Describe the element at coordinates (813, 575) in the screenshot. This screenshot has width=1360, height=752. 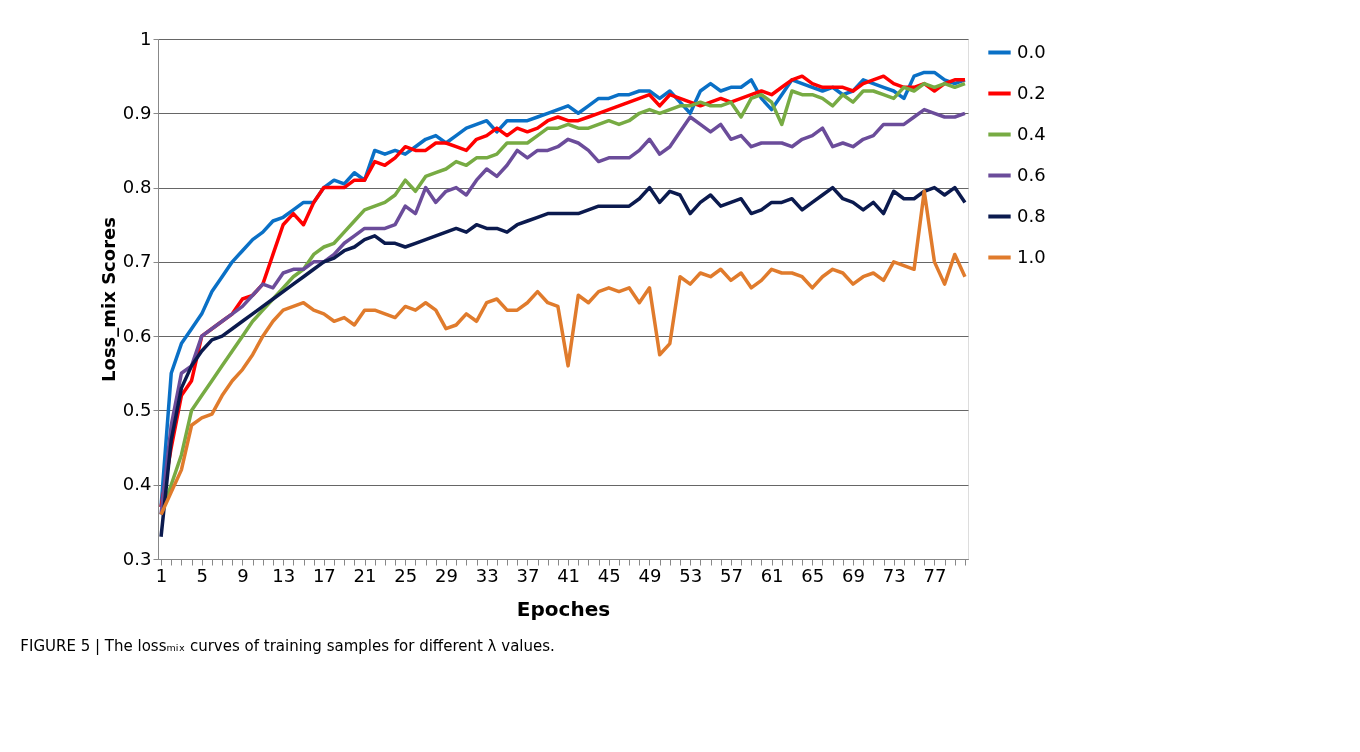
I see `x-tick-label: 65` at that location.